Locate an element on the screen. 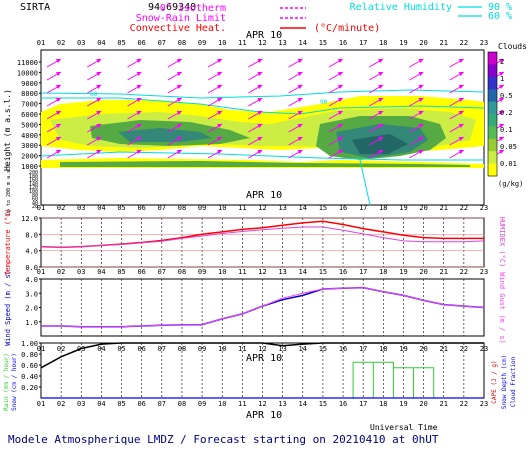 Image resolution: width=528 pixels, height=450 pixels. hour-tick-label: 22 is located at coordinates (464, 404).